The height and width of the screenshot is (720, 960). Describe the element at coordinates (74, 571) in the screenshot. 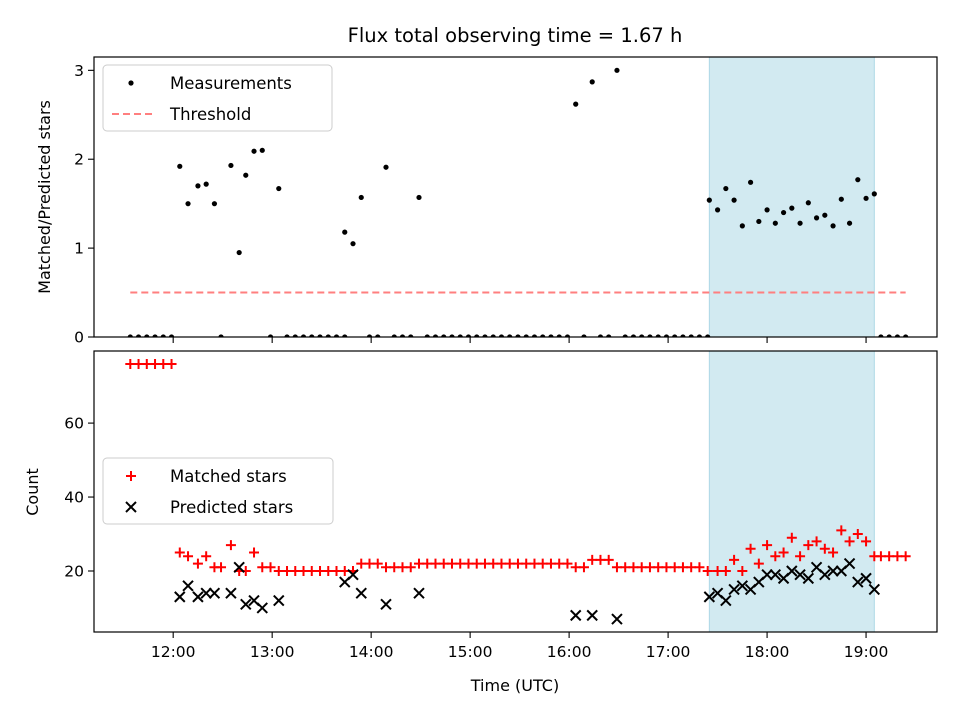

I see `y-tick-label: 20` at that location.